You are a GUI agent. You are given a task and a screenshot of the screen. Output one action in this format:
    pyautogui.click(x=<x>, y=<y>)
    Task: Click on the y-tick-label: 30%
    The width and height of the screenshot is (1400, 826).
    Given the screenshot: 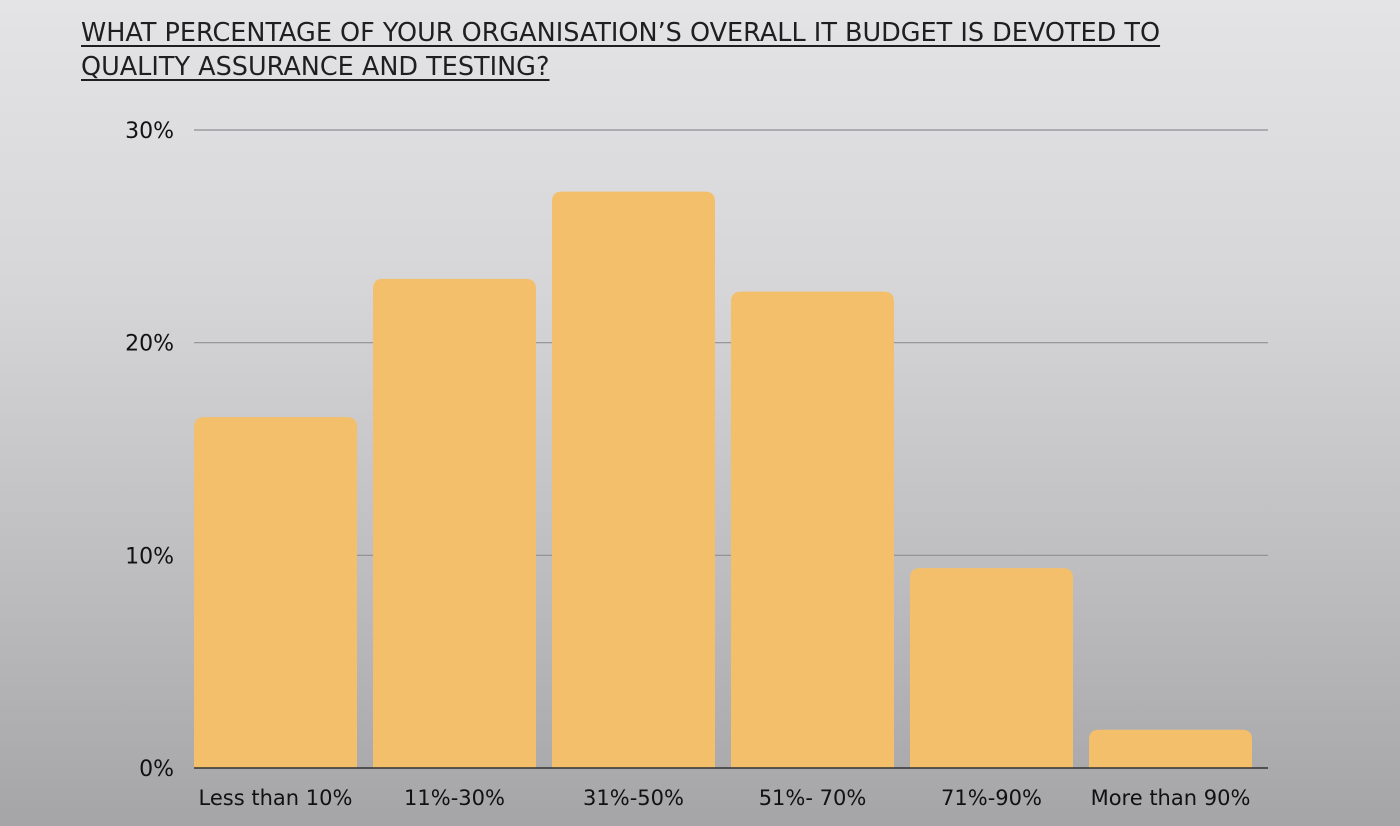 What is the action you would take?
    pyautogui.click(x=149, y=131)
    